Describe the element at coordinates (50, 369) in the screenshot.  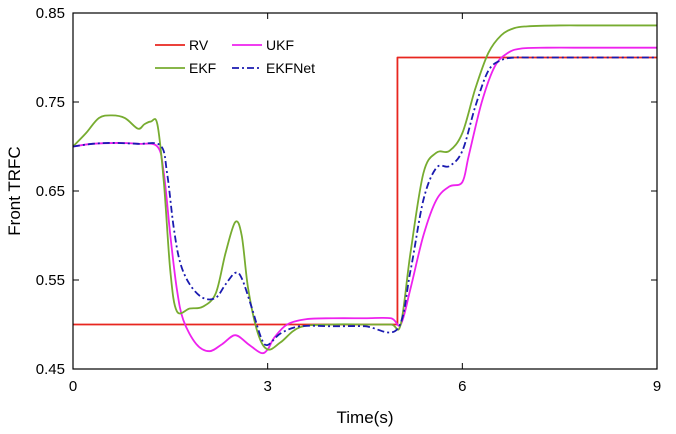
I see `y-tick-label: 0.45` at that location.